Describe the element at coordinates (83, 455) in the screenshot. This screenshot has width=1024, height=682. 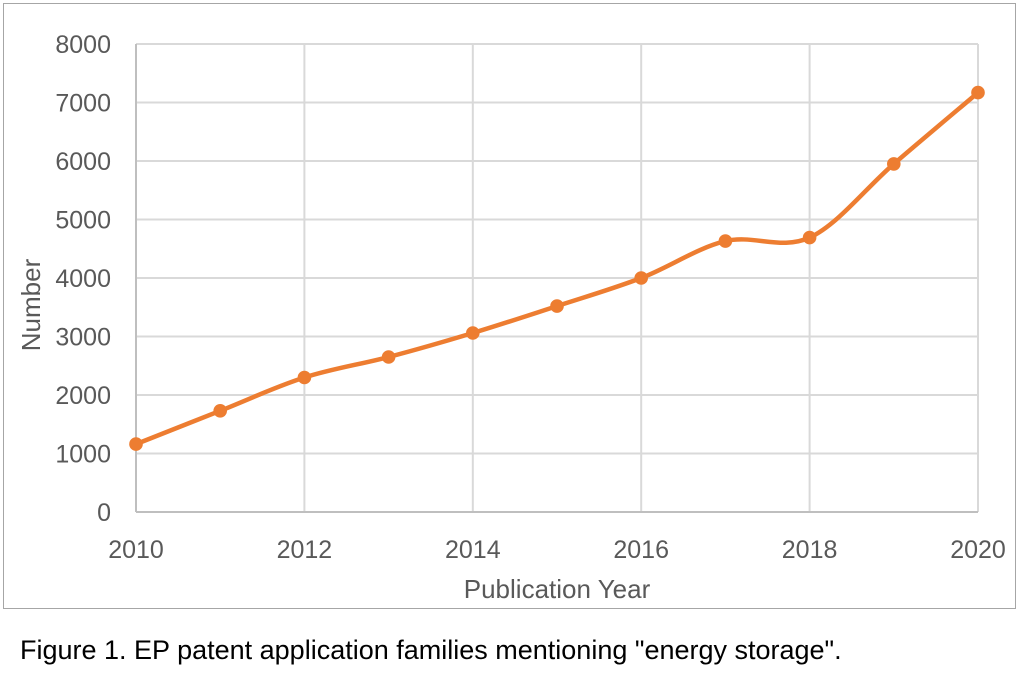
I see `y-tick-label: 1000` at that location.